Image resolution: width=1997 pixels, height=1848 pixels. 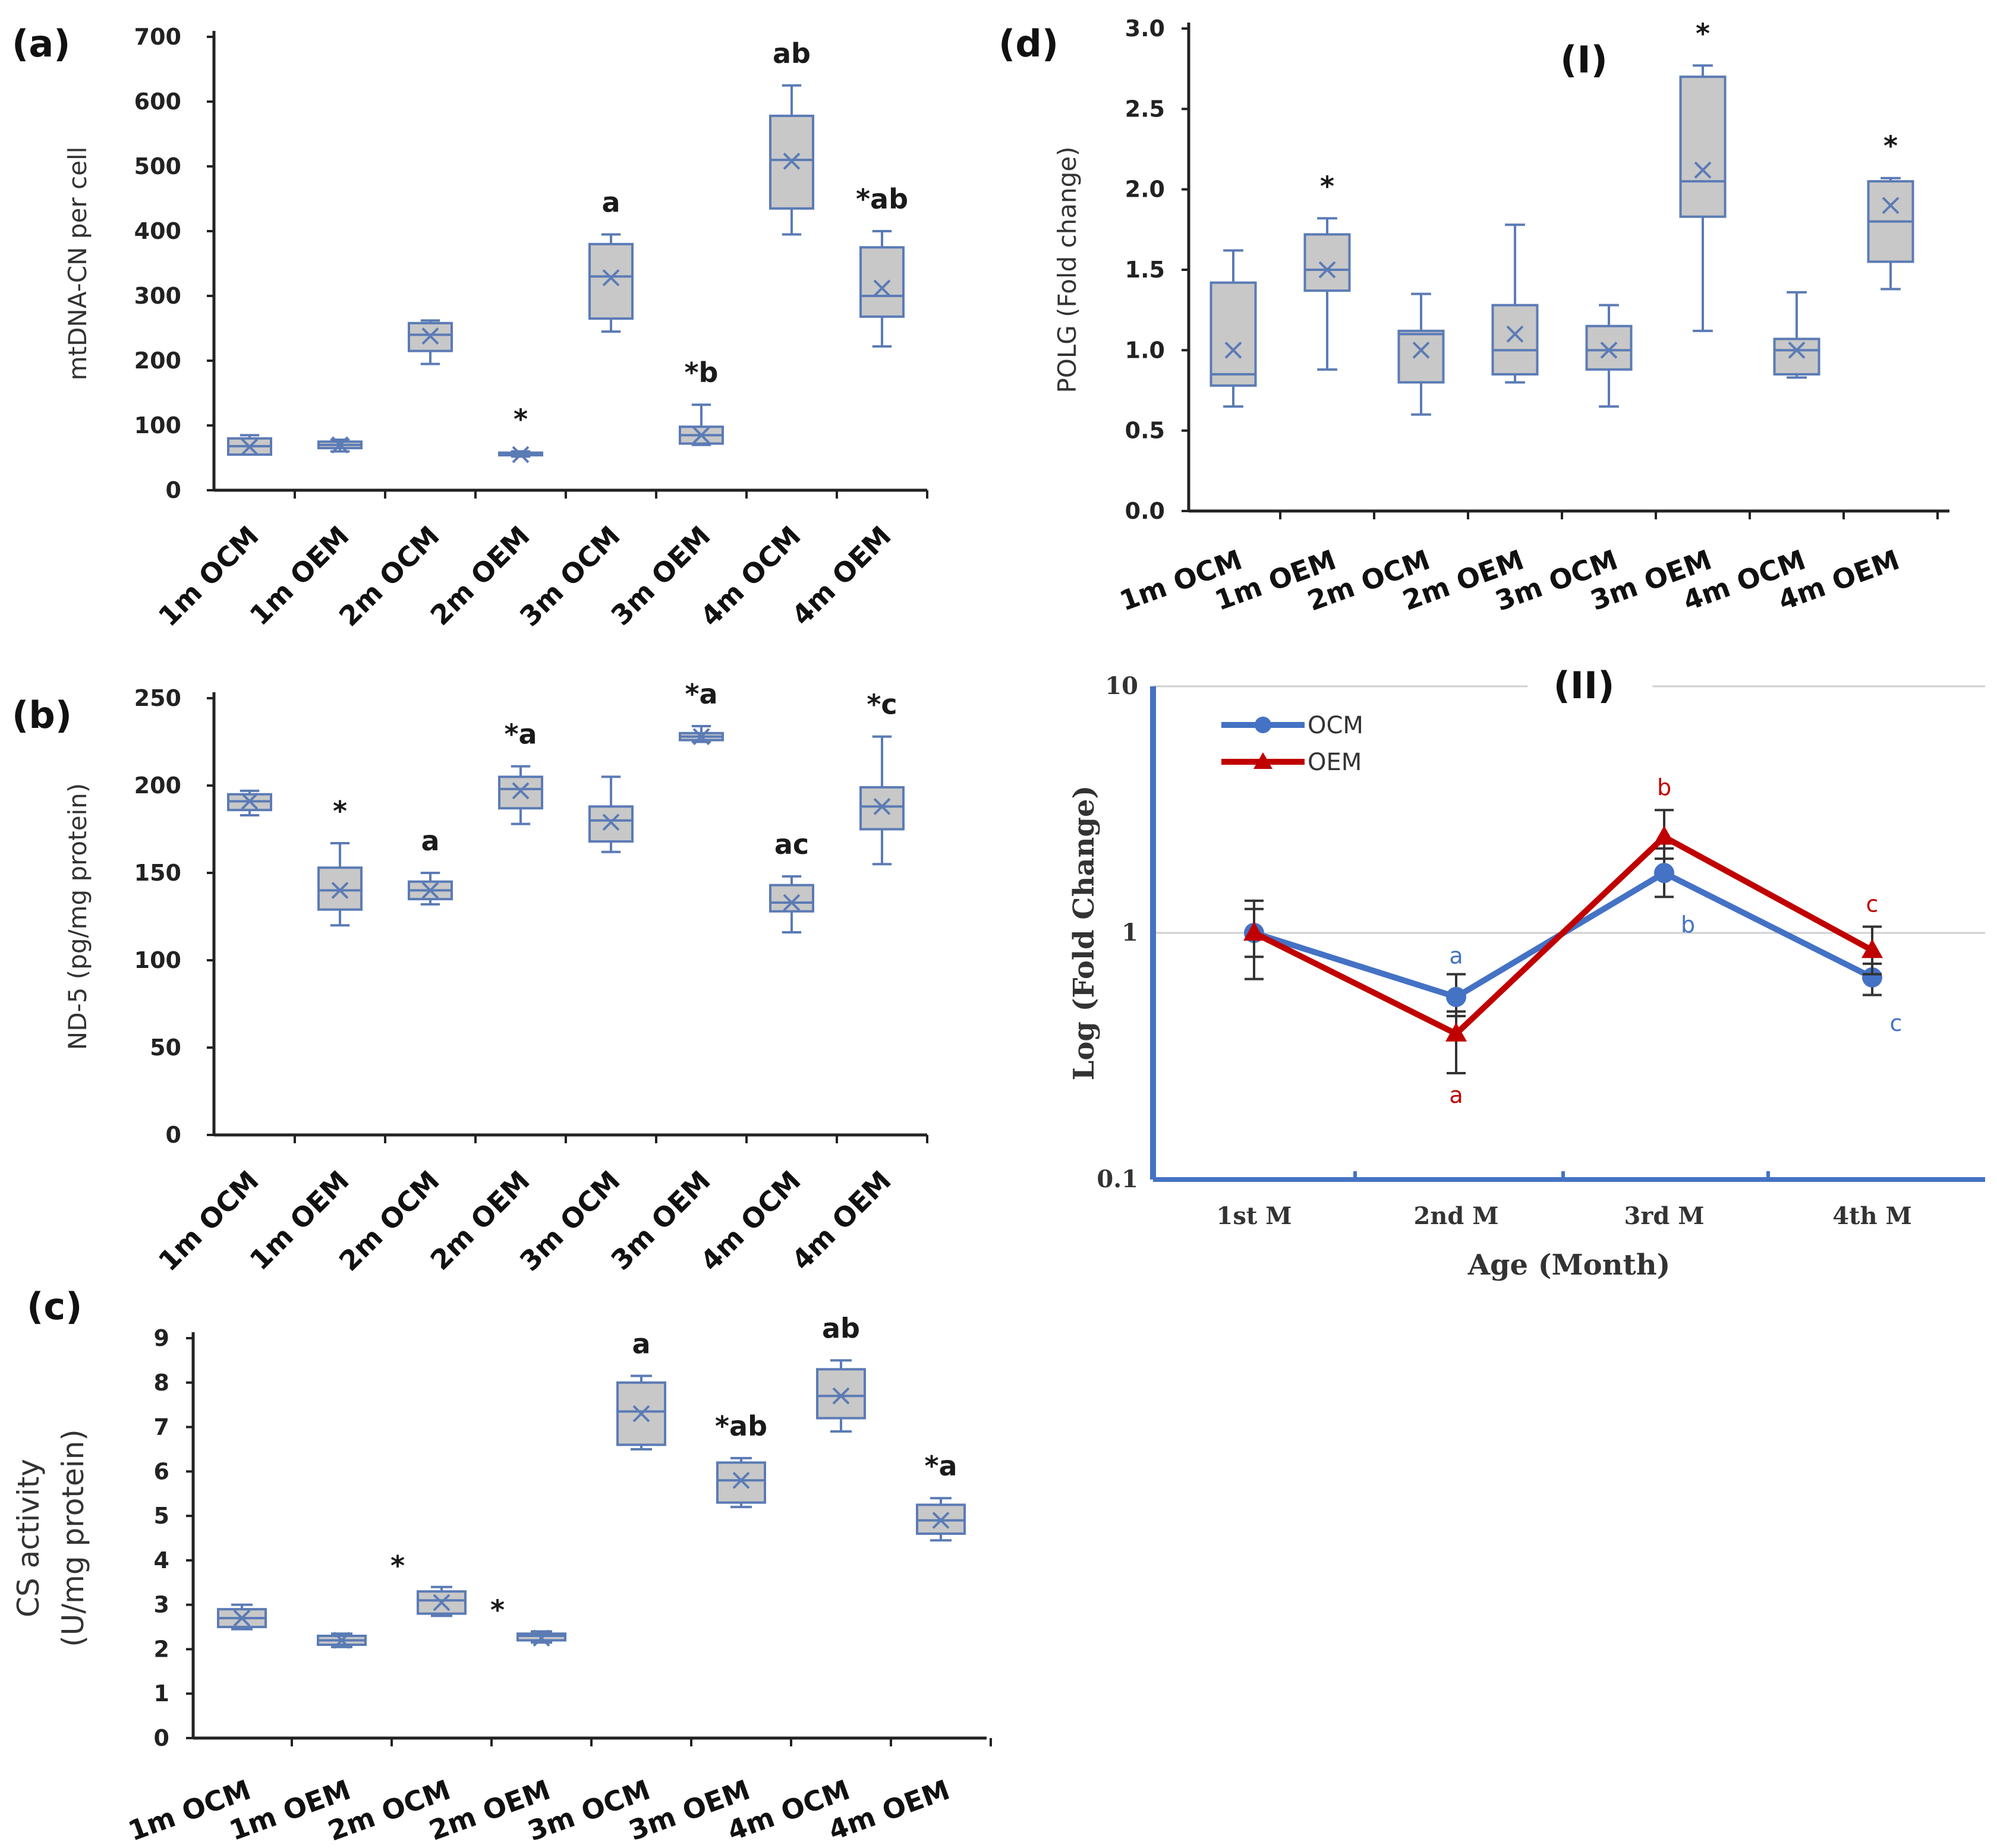 What do you see at coordinates (1145, 431) in the screenshot?
I see `y-tick-label: 0.5` at bounding box center [1145, 431].